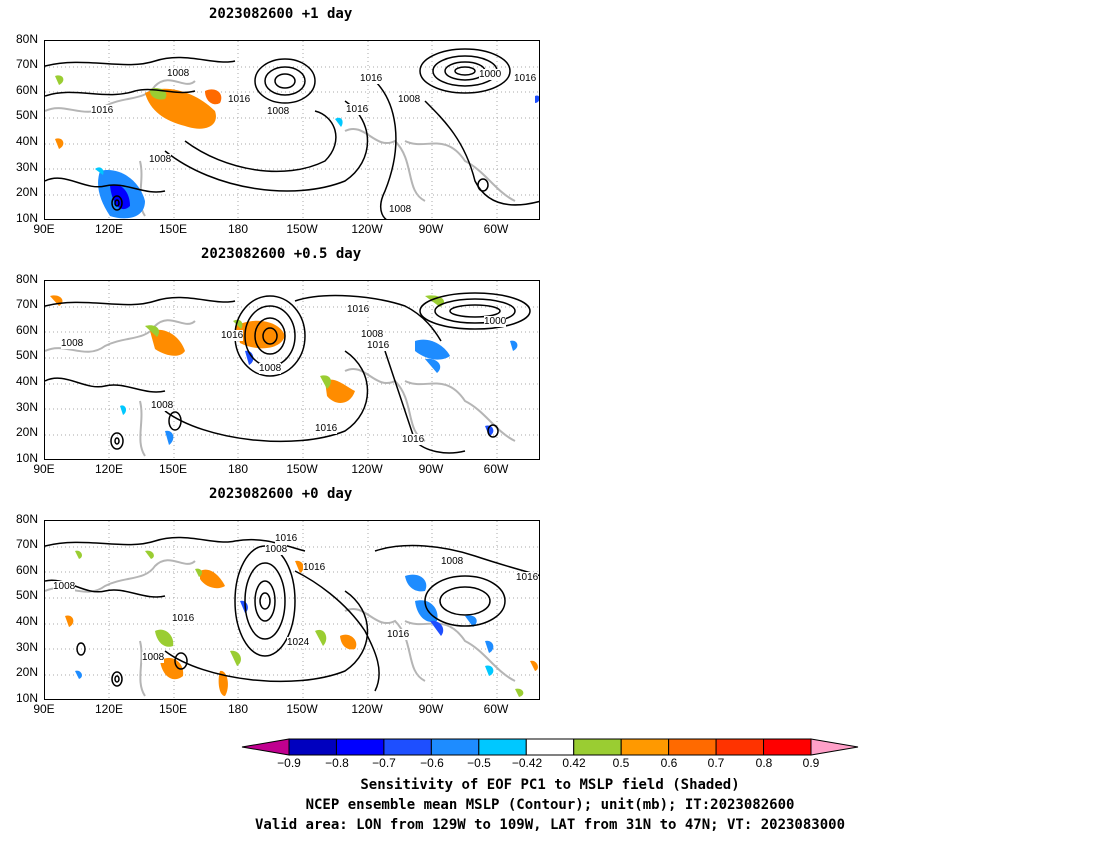 The width and height of the screenshot is (1100, 850). I want to click on colorbar-label: −0.5, so click(479, 763).